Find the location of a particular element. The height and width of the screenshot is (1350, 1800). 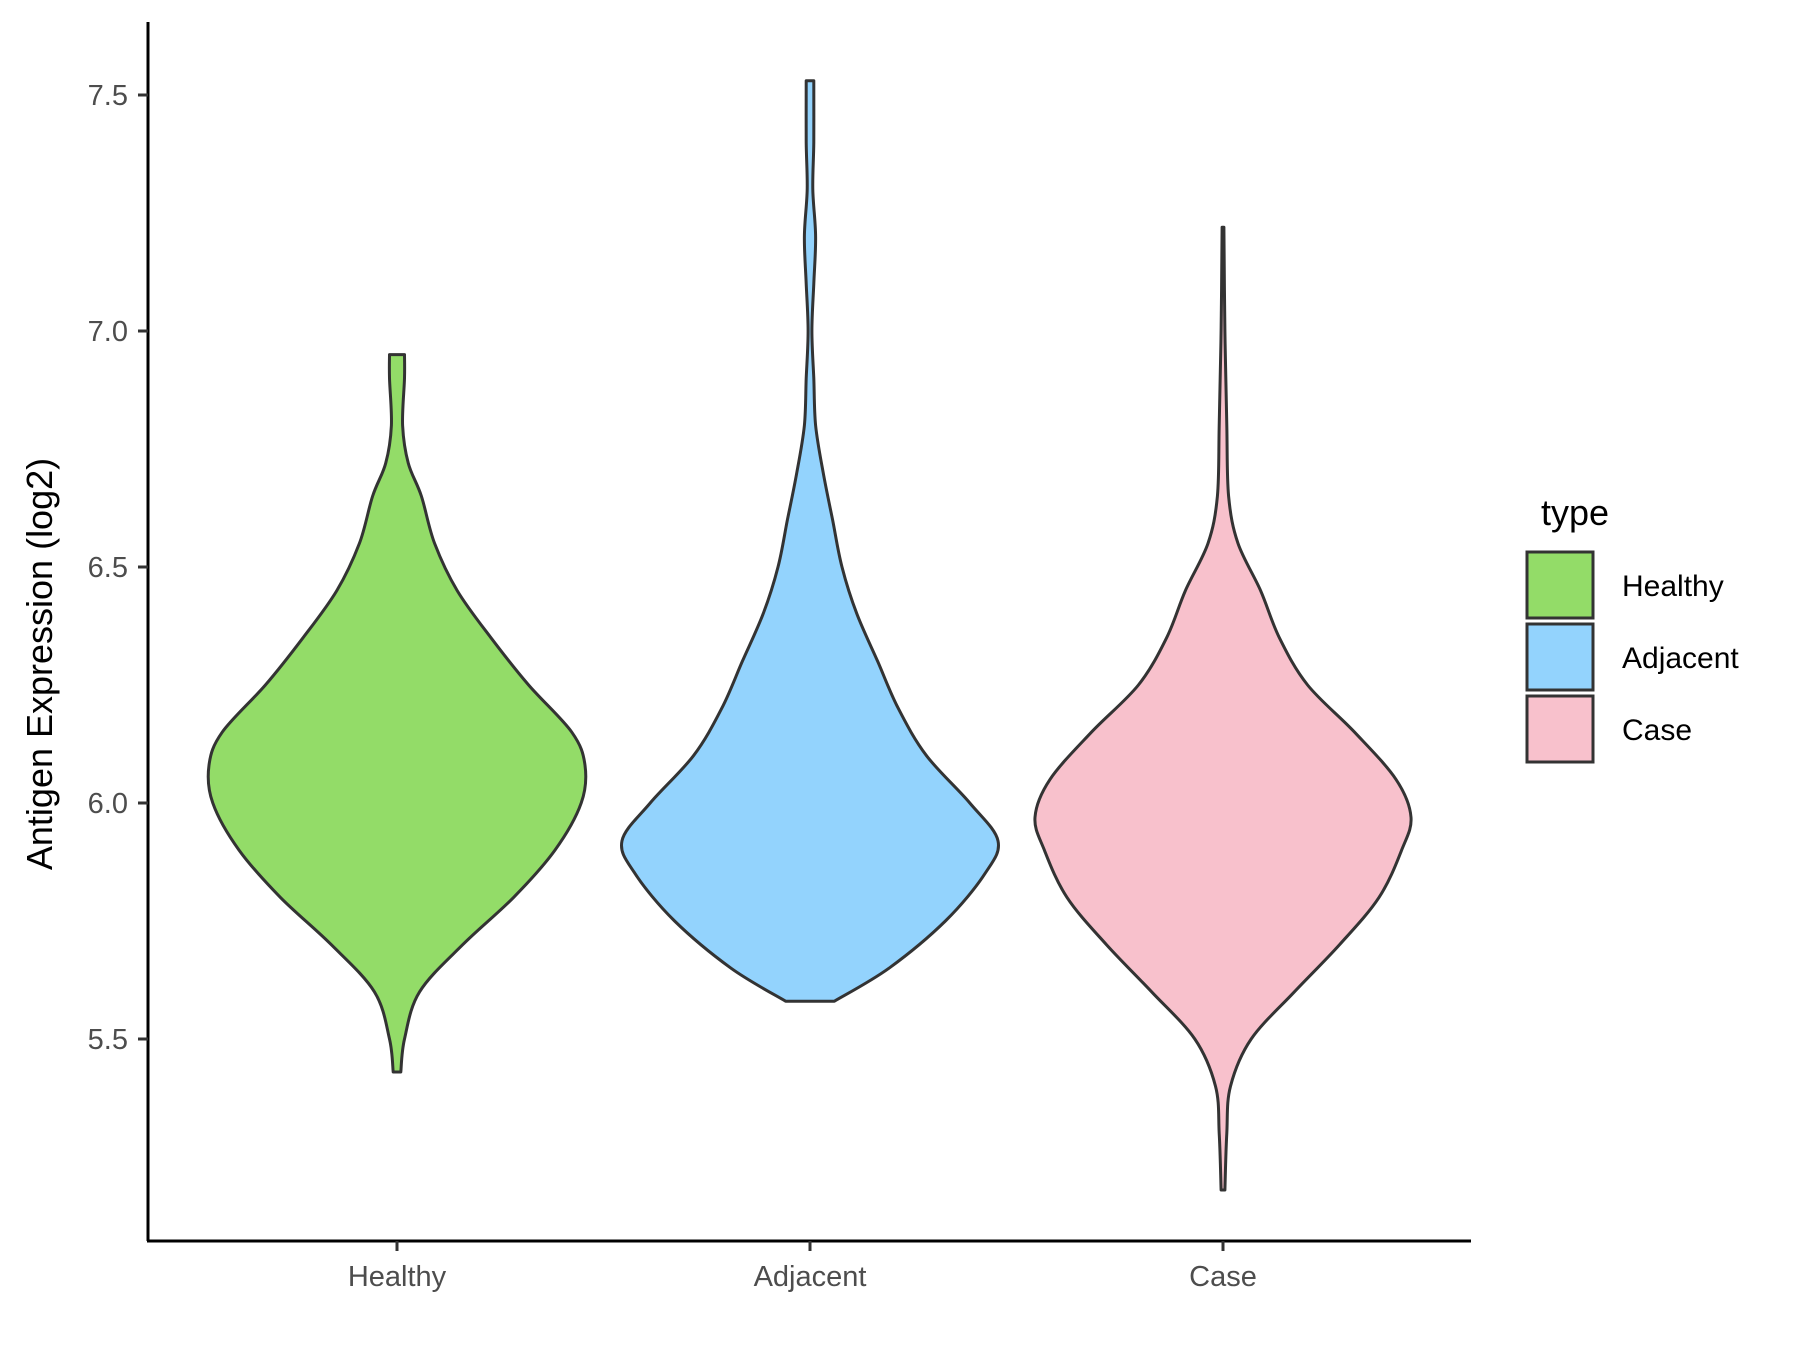

legend-label-adjacent: Adjacent is located at coordinates (1680, 658).